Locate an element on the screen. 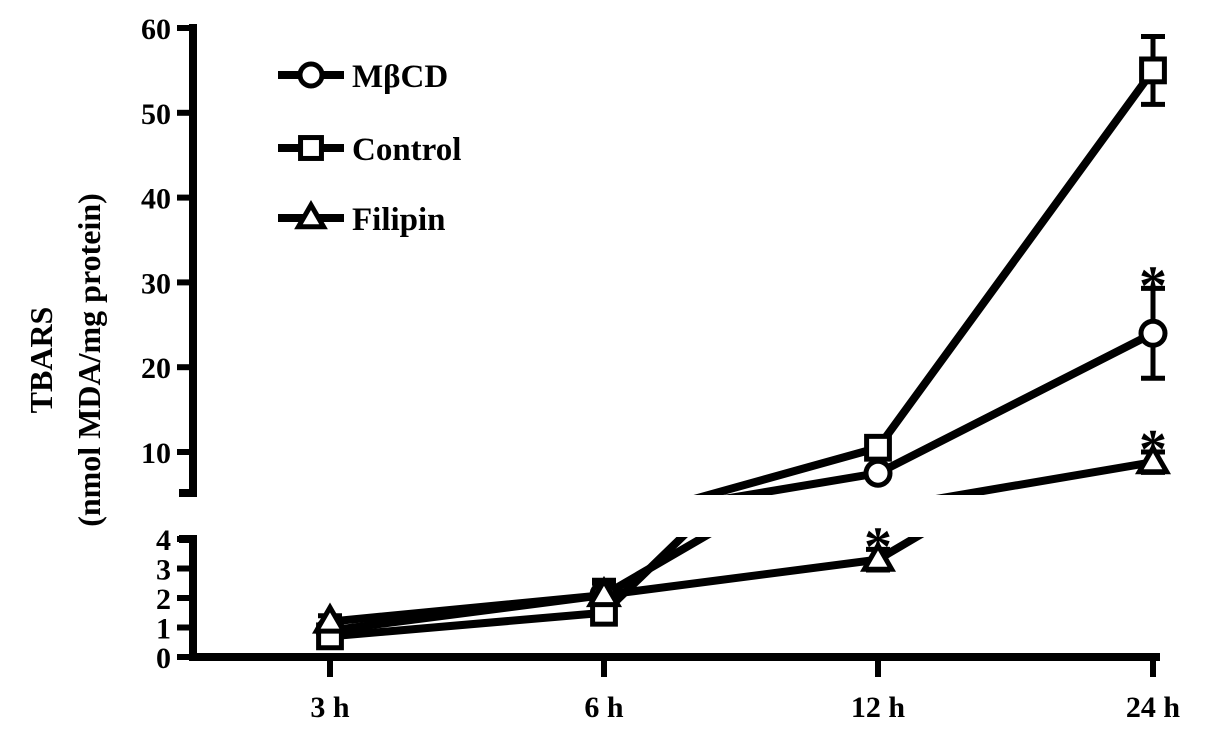 This screenshot has width=1205, height=729. y-tick-label: 50 is located at coordinates (156, 114).